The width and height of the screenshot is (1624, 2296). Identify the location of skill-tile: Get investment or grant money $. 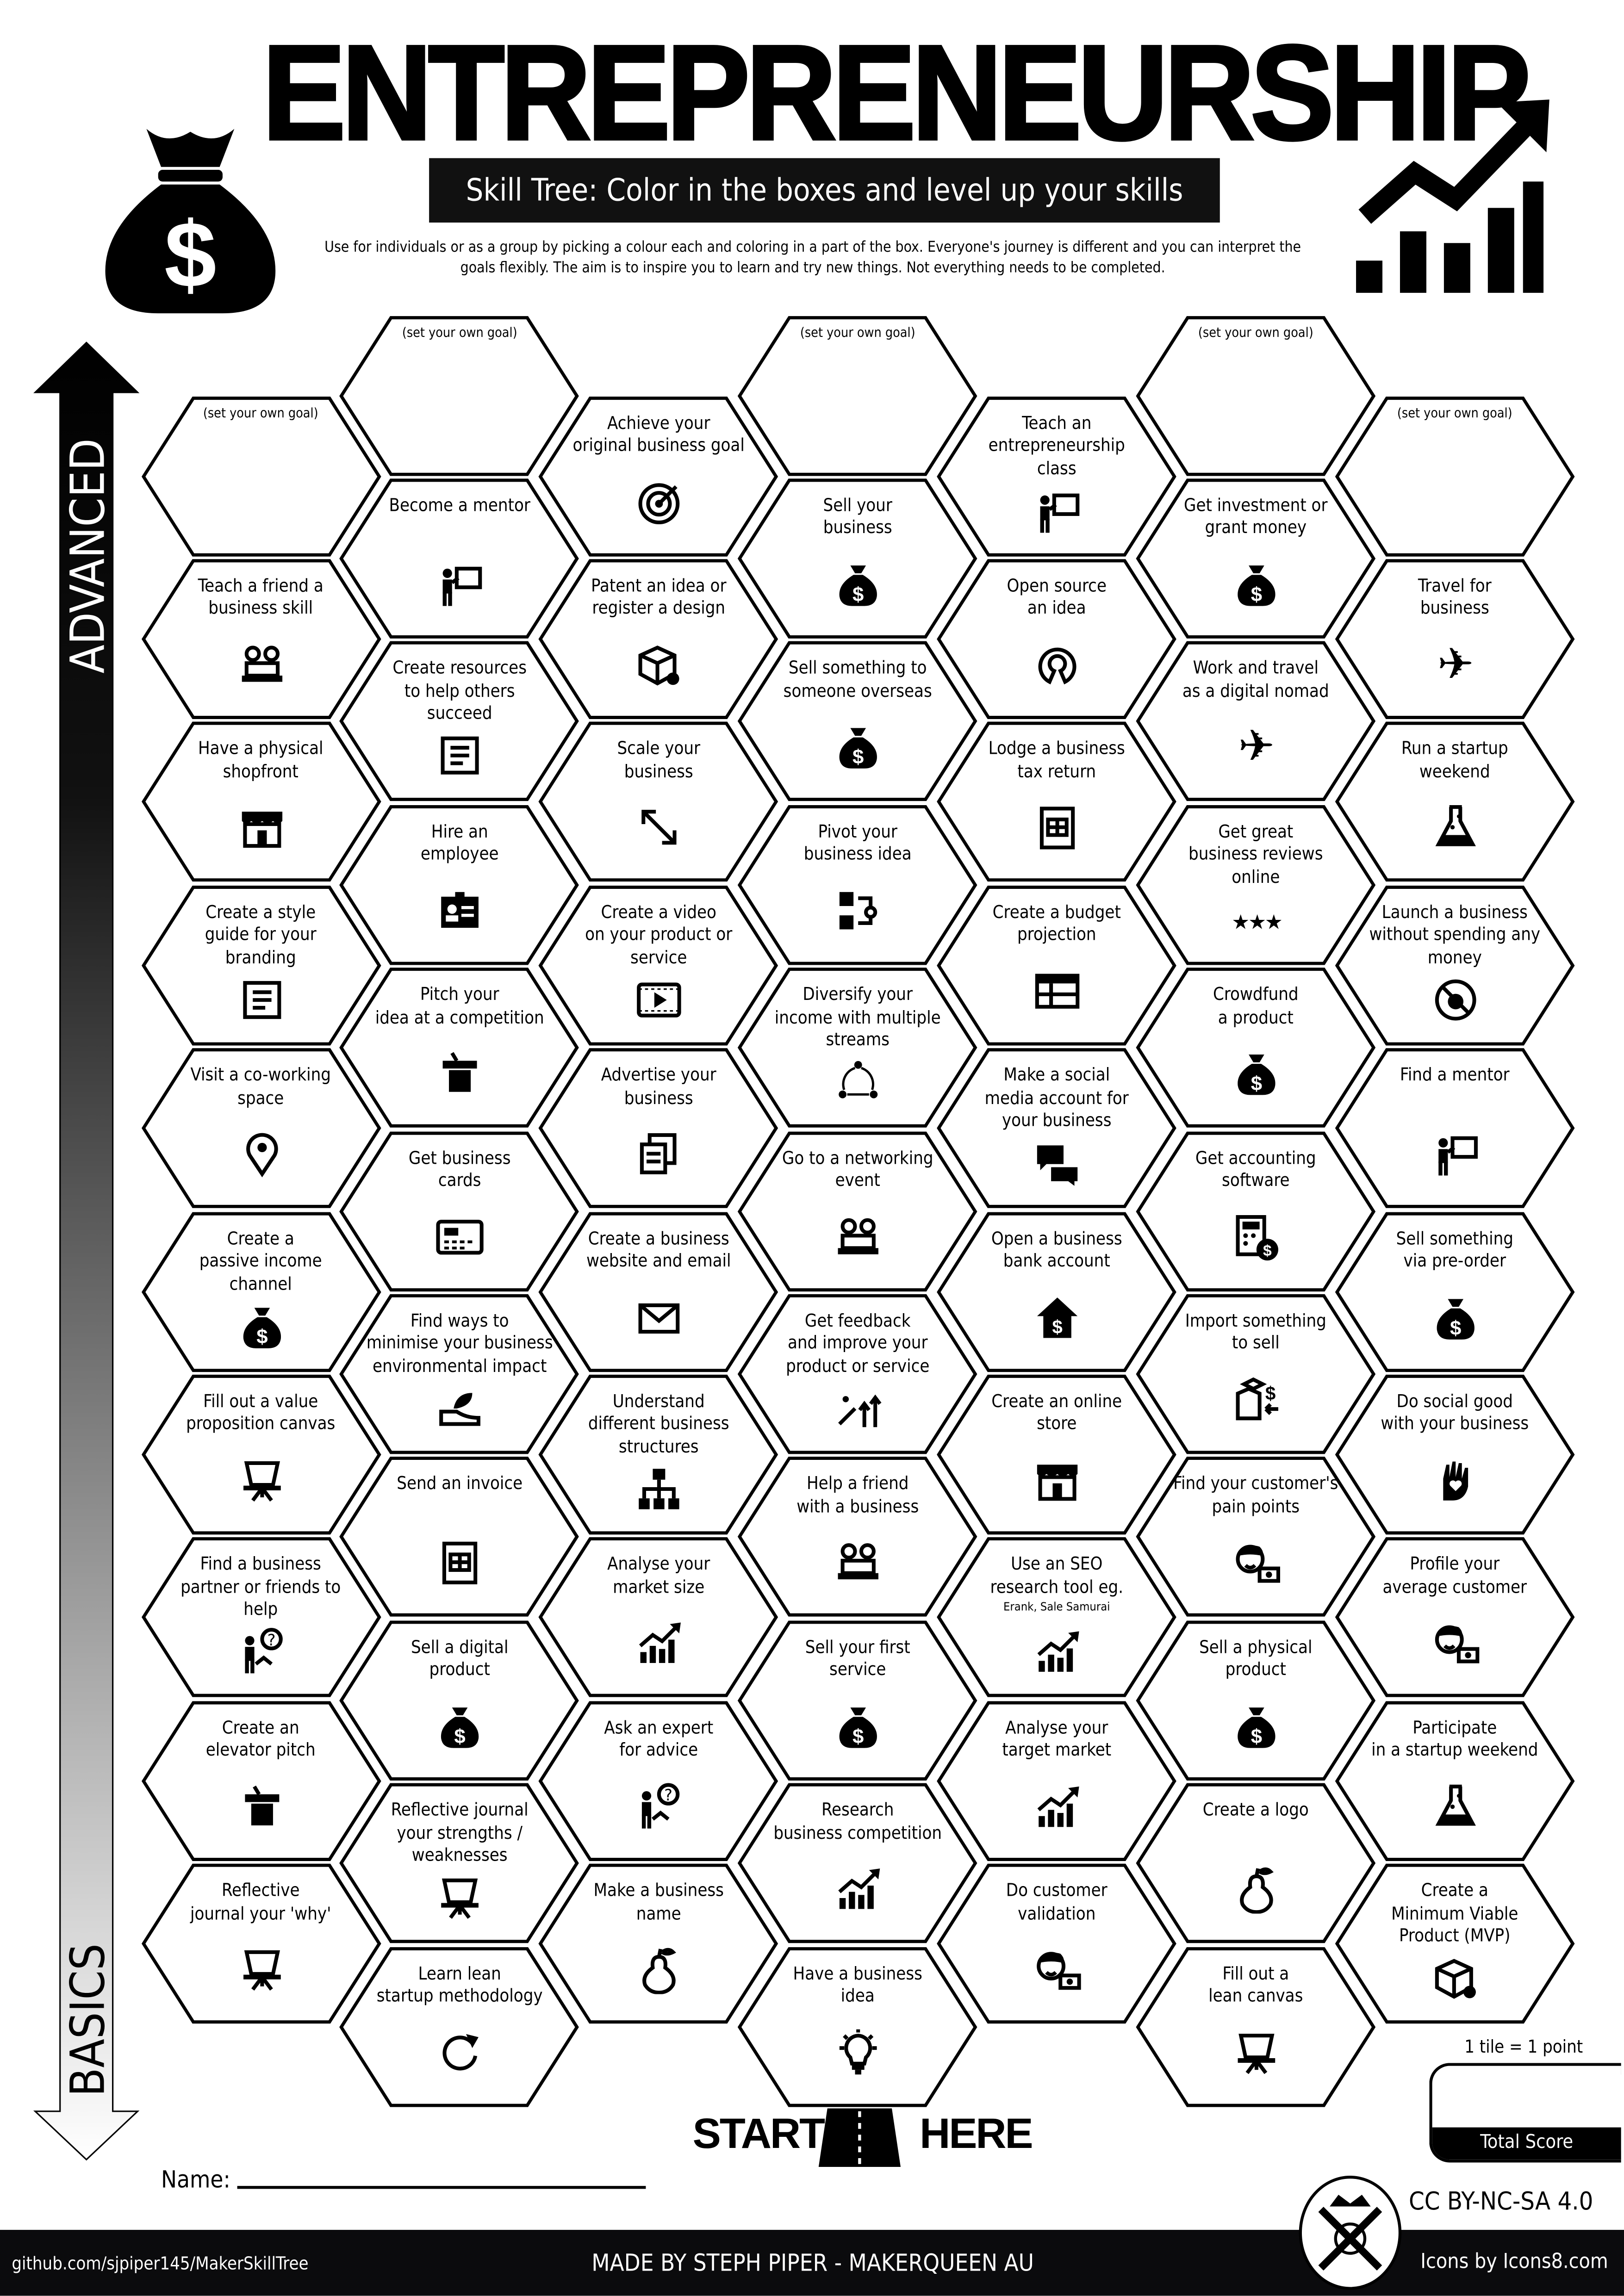
(1255, 558).